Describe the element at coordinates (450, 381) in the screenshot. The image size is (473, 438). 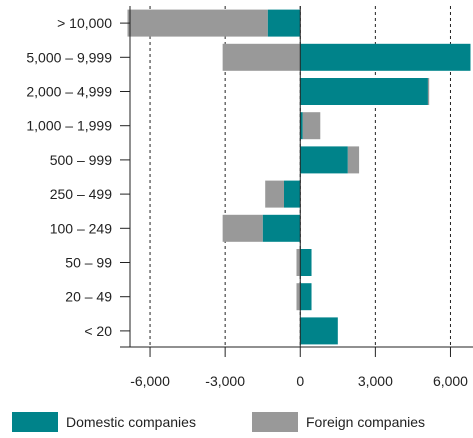
I see `x-tick-label: 6,000` at that location.